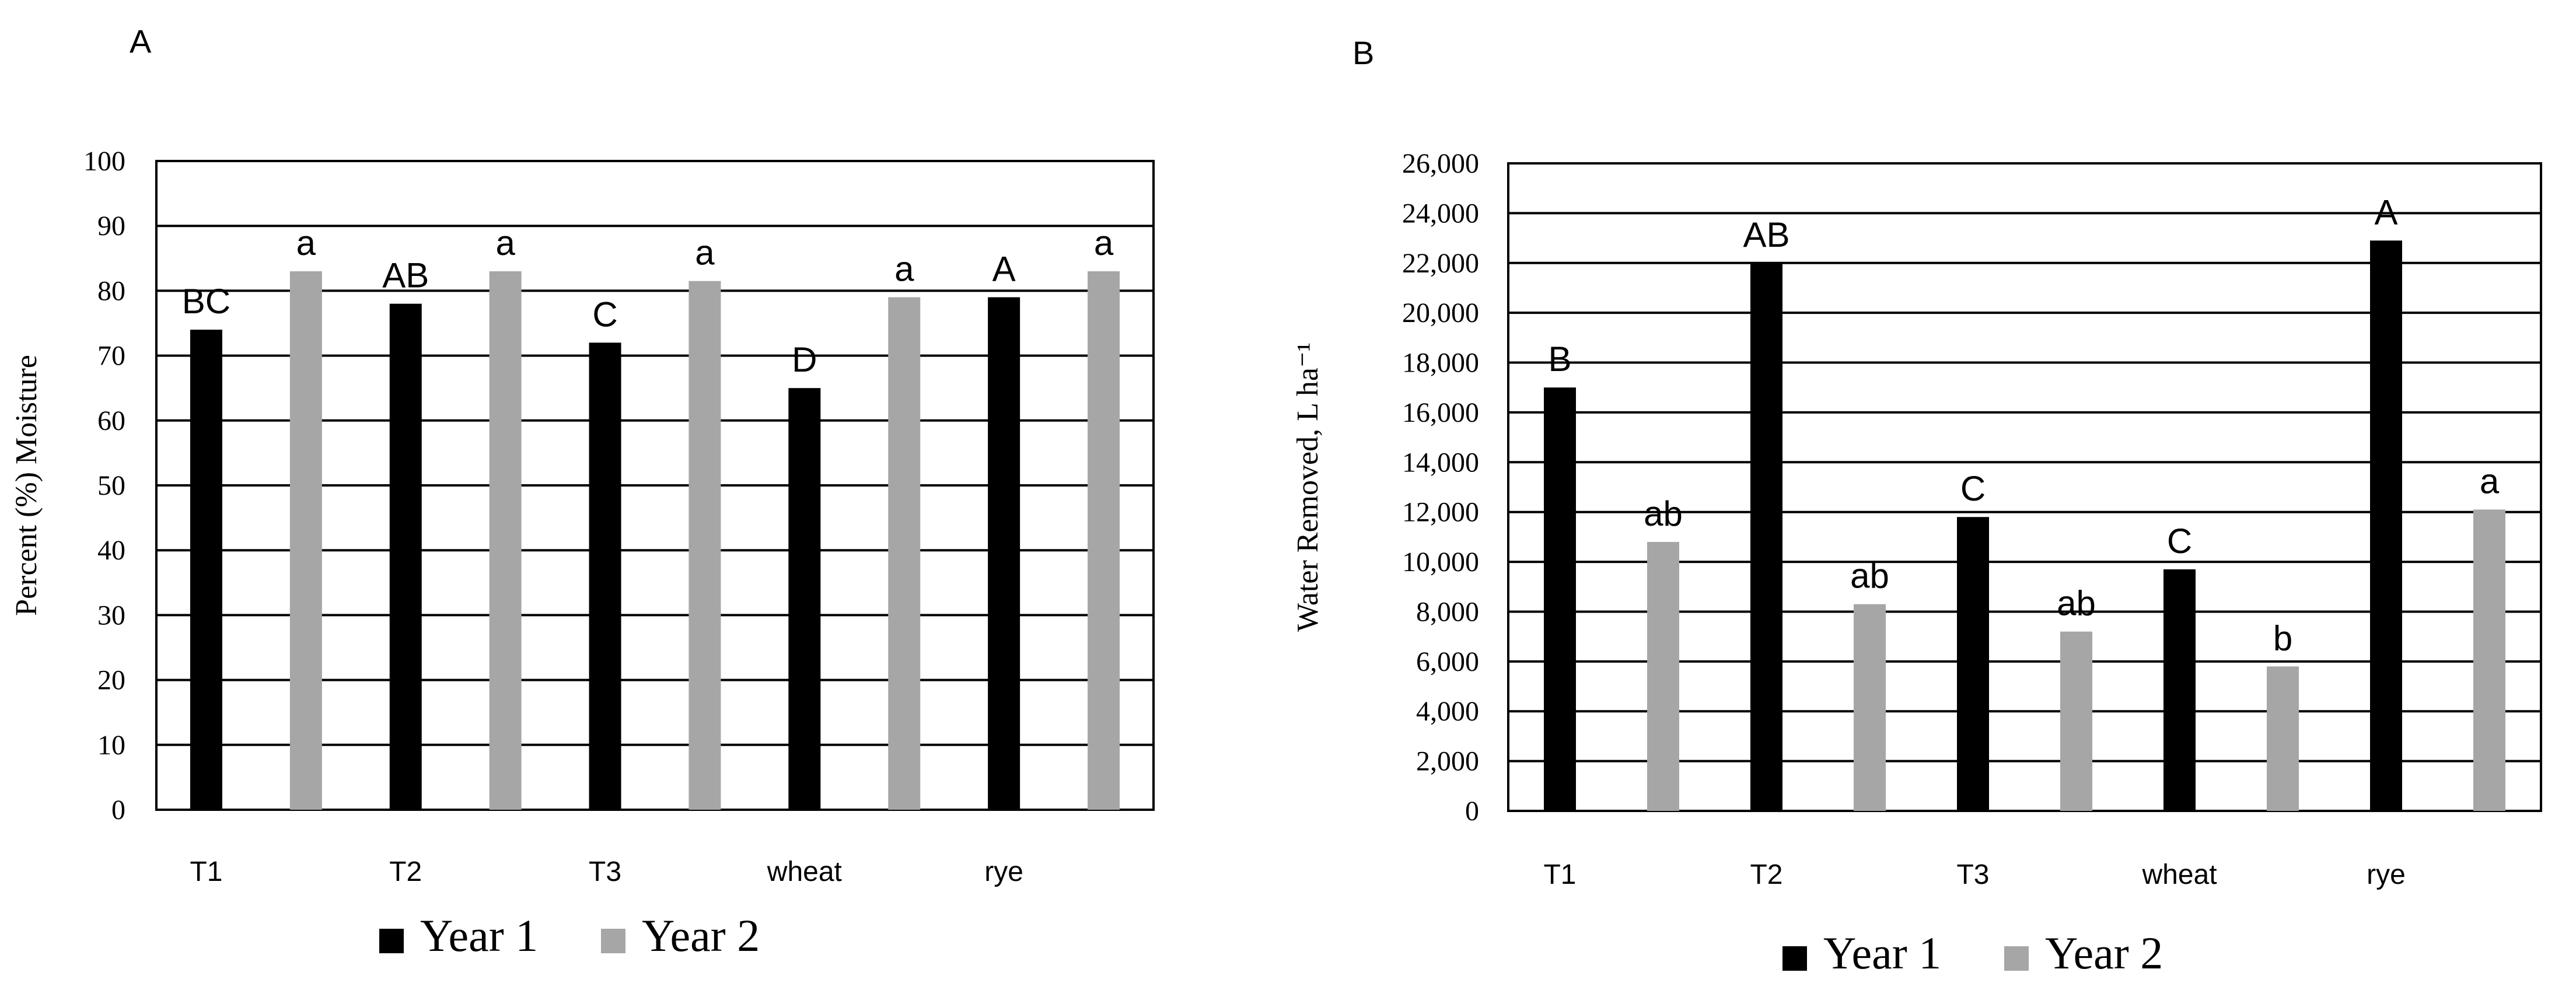 This screenshot has width=2576, height=997. I want to click on panel-a-category-label: T1, so click(206, 871).